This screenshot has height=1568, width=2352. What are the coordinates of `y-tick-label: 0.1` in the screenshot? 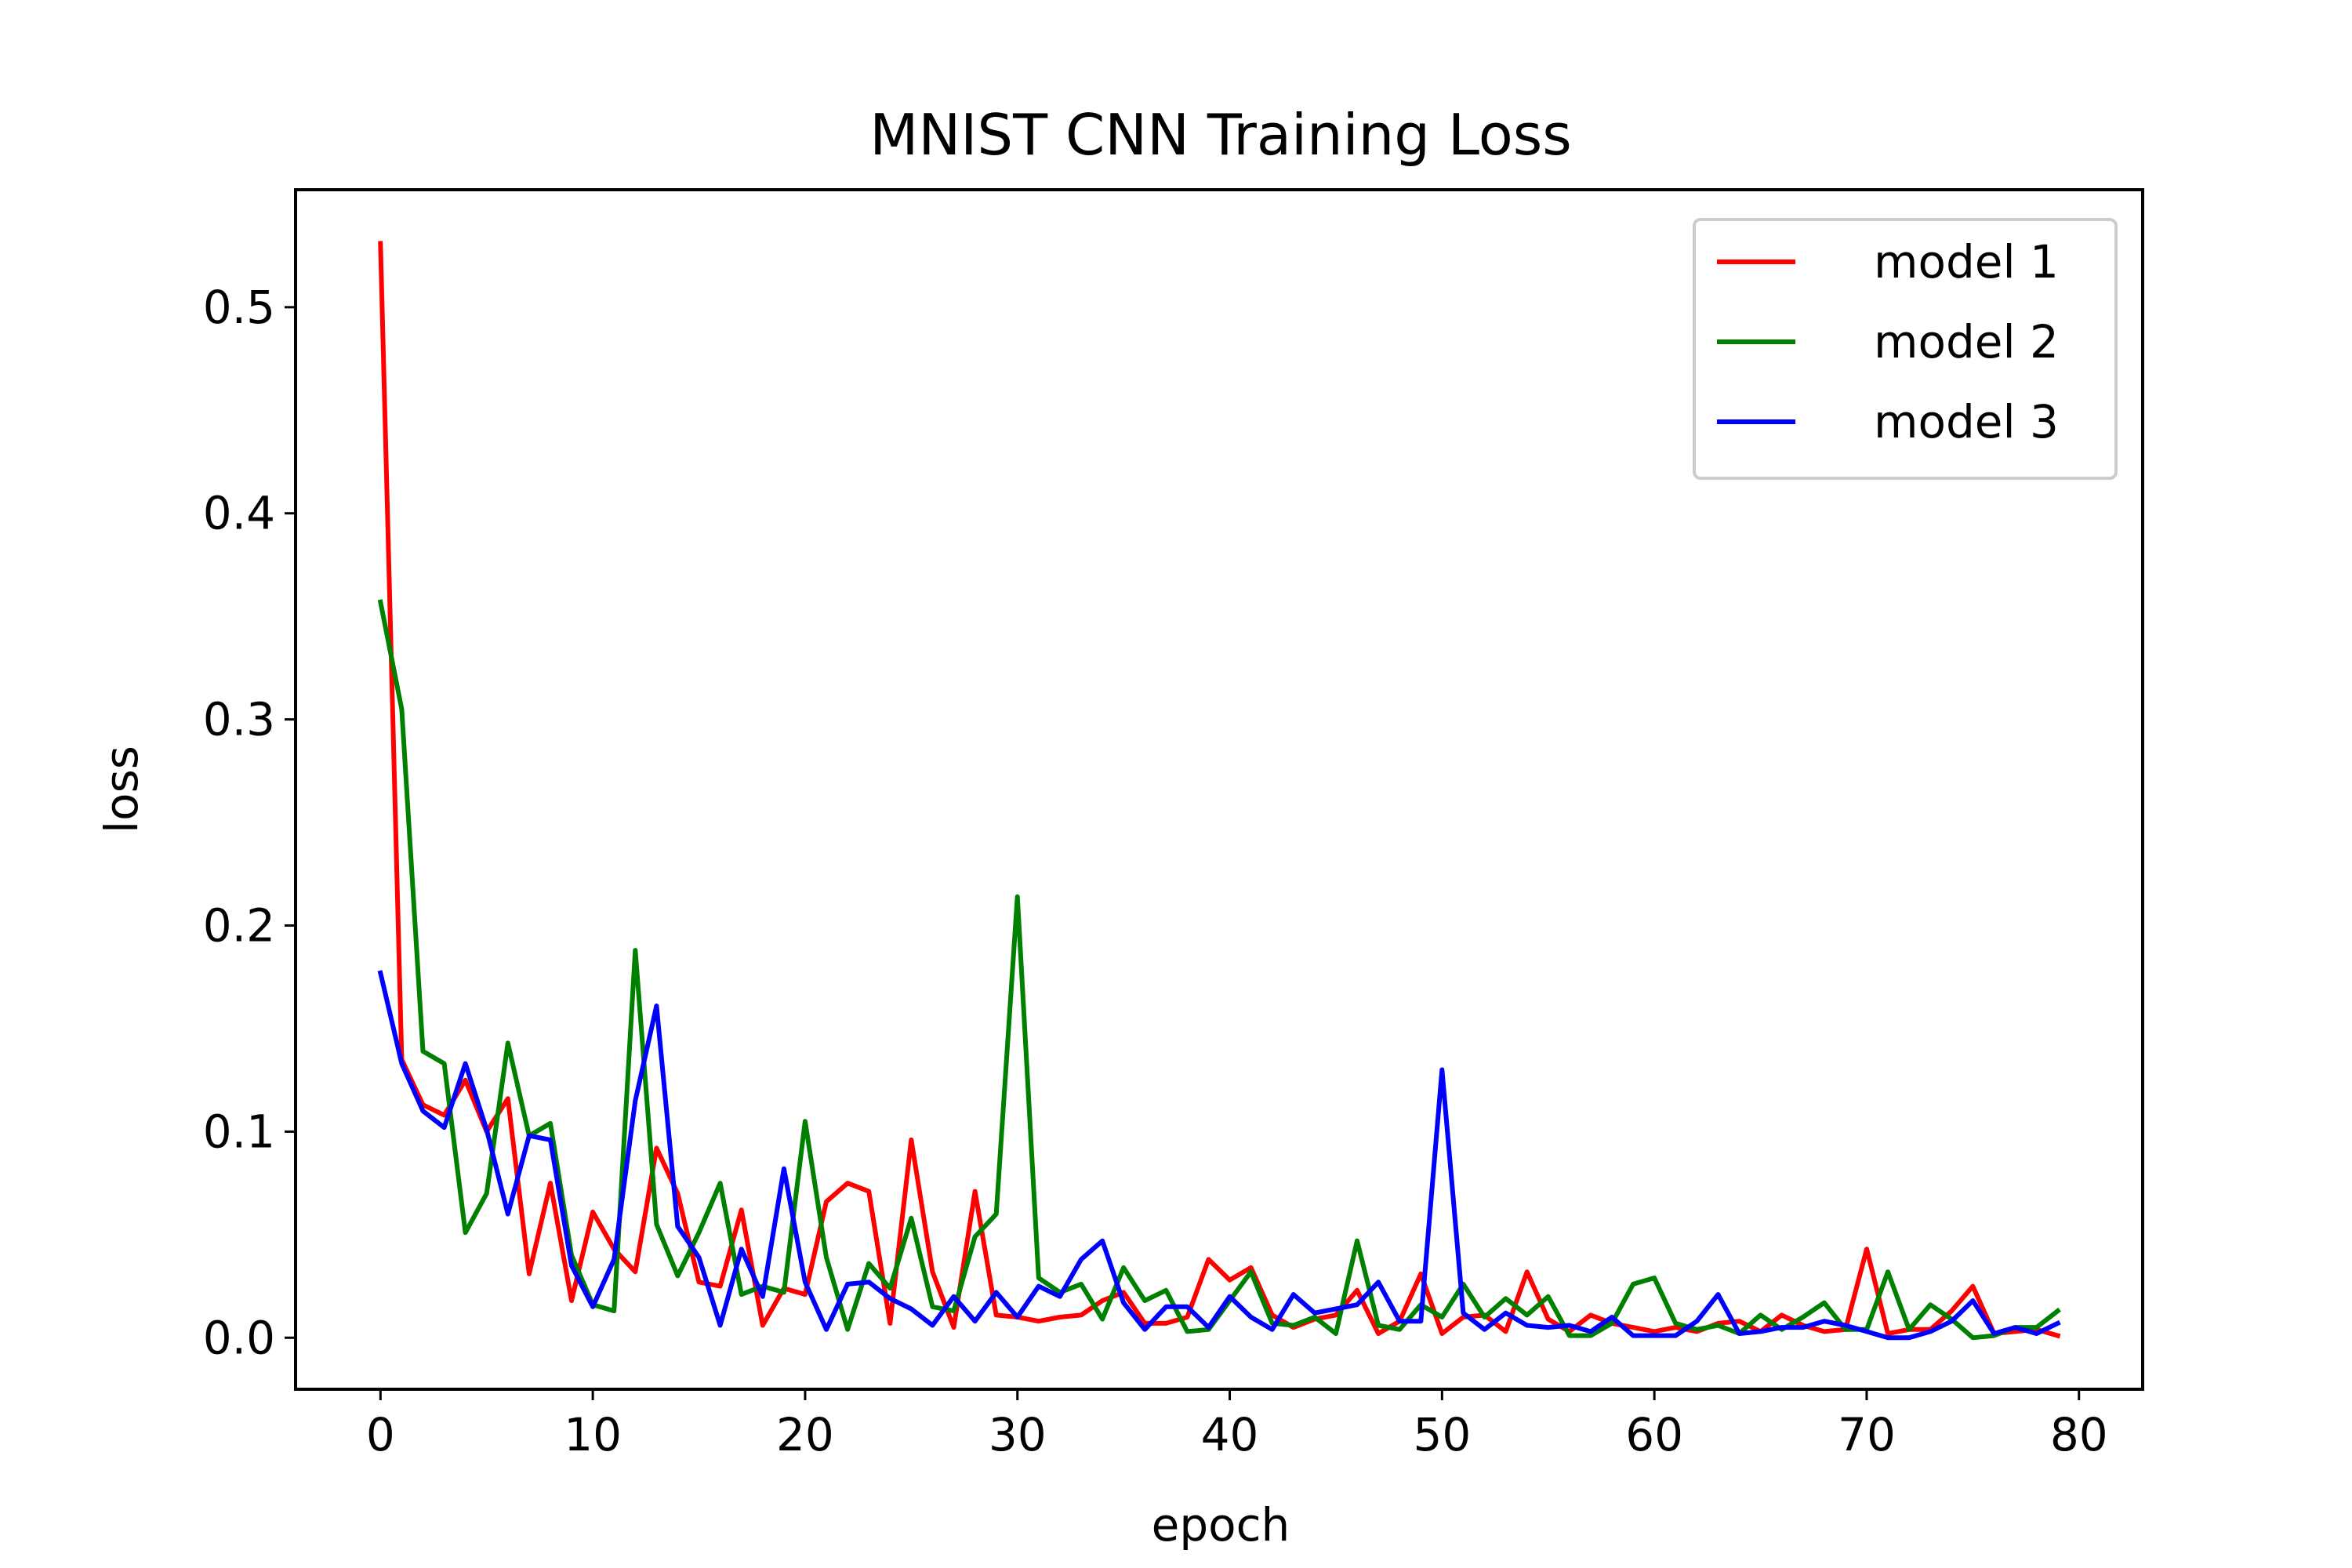 It's located at (239, 1131).